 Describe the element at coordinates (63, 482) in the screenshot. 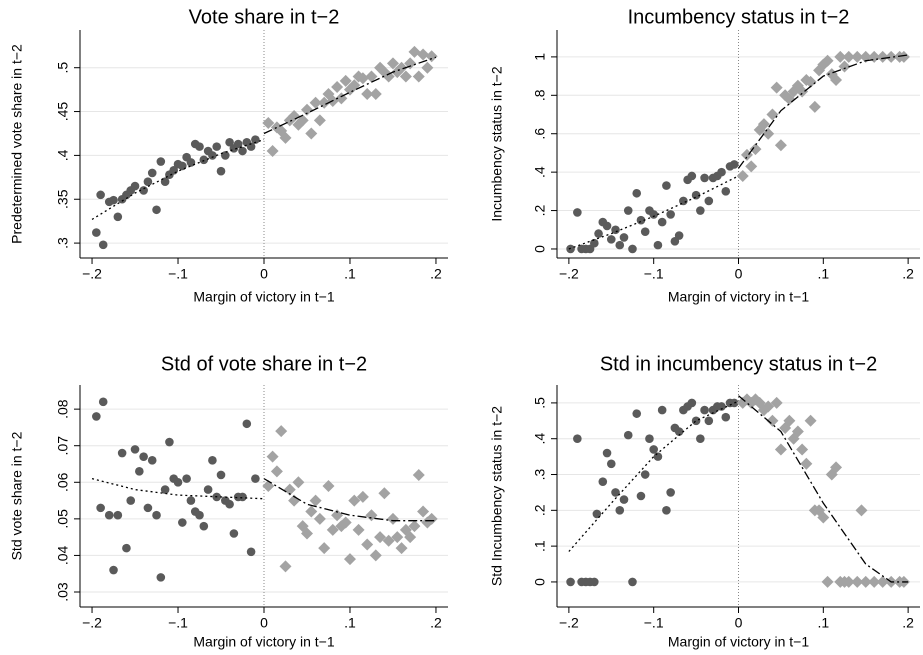

I see `y-tick-label: .06` at that location.